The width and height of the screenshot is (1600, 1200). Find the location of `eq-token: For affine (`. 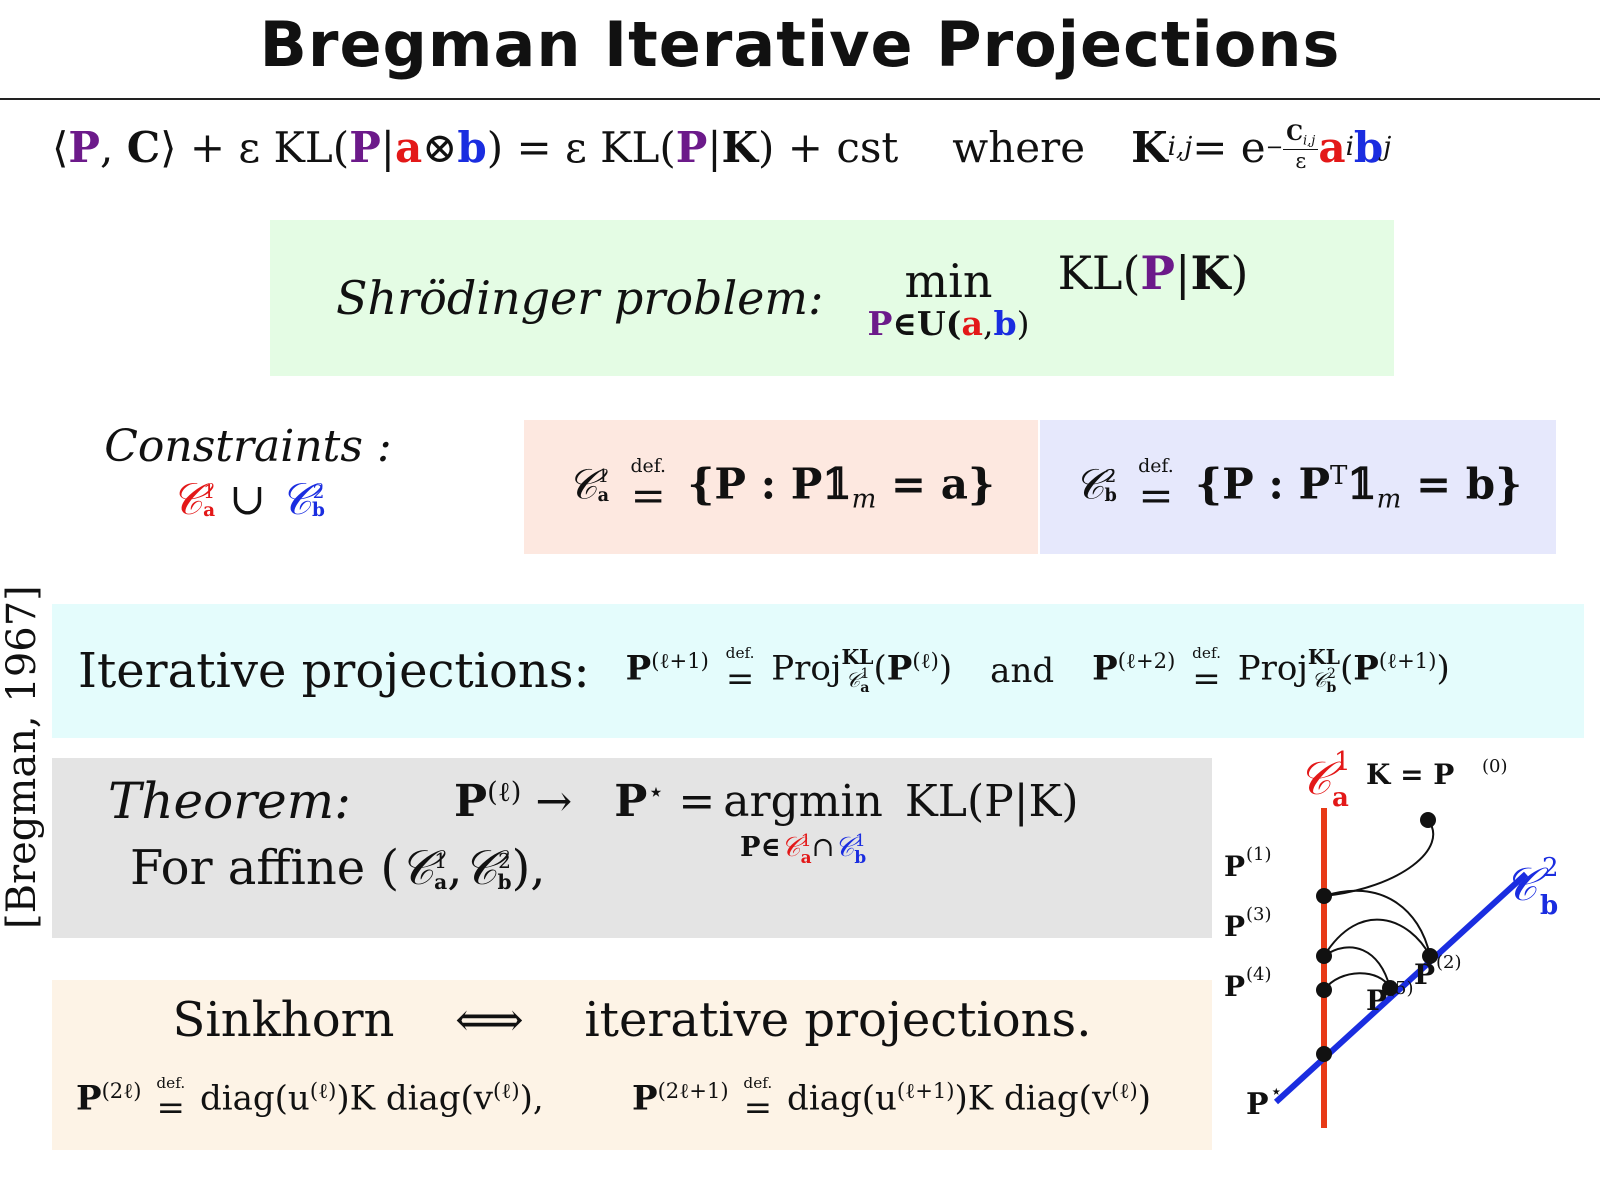

eq-token: For affine ( is located at coordinates (265, 868).